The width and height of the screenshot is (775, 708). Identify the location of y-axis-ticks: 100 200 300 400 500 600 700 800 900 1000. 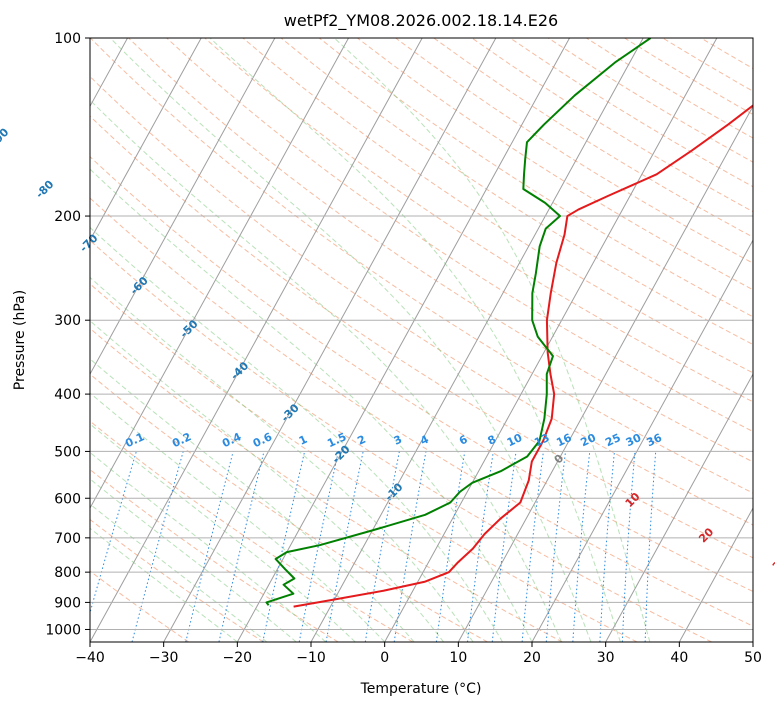
(67, 334).